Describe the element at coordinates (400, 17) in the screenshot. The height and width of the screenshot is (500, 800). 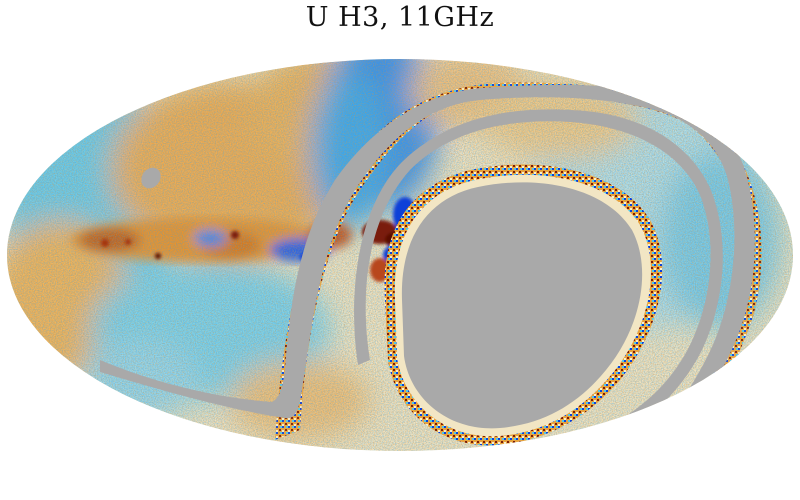
I see `map-title: U H3, 11GHz` at that location.